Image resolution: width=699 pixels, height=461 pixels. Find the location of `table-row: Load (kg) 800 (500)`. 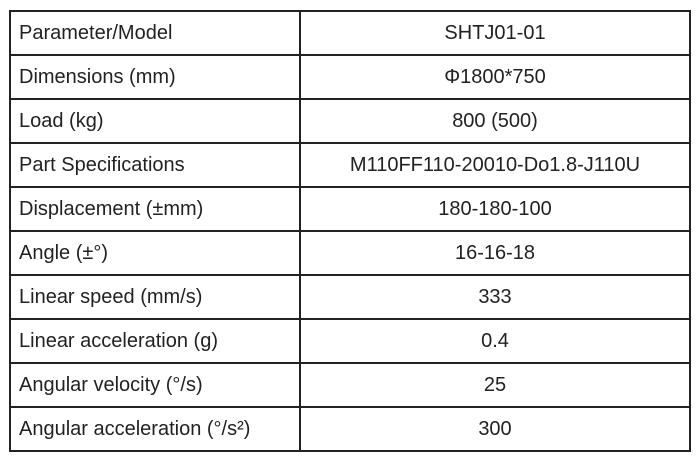

table-row: Load (kg) 800 (500) is located at coordinates (350, 121).